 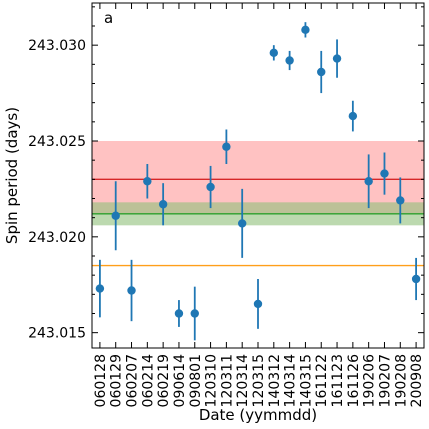 I want to click on x-tick-label-4: 060219, so click(x=164, y=380).